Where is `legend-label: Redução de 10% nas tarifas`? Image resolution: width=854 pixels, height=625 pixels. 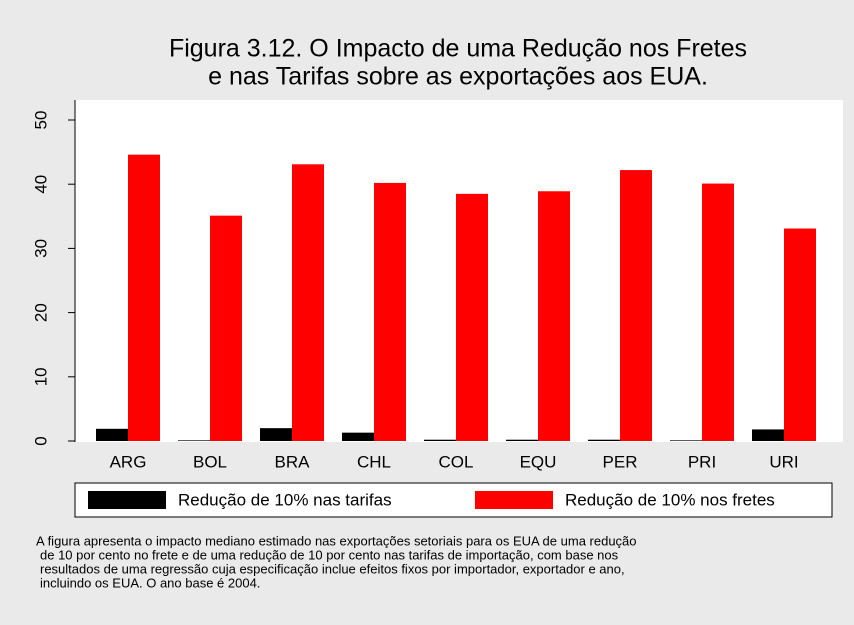 legend-label: Redução de 10% nas tarifas is located at coordinates (285, 499).